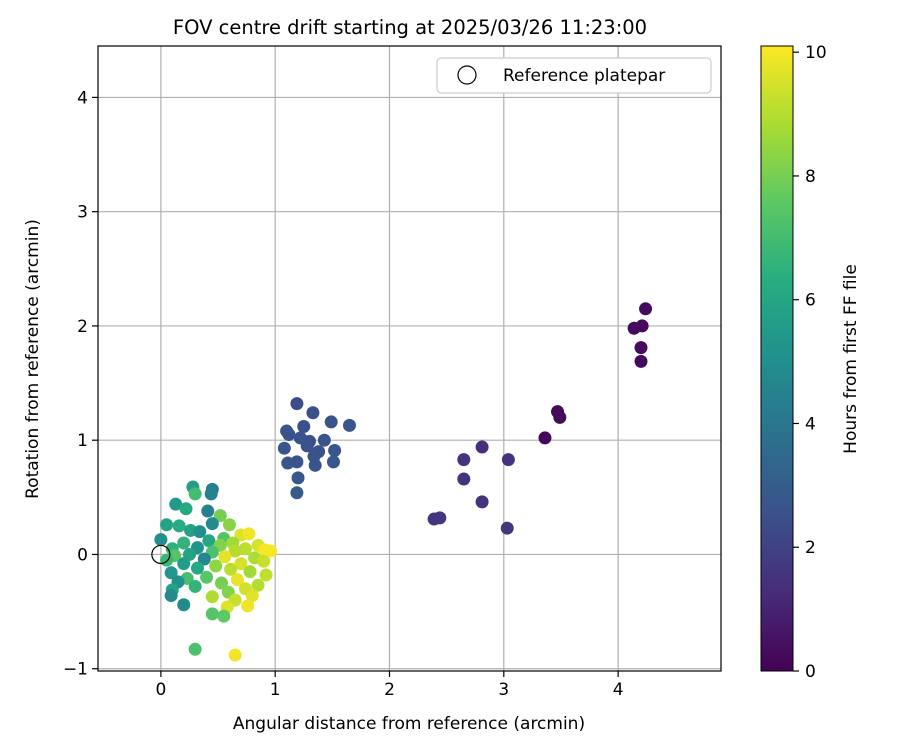  What do you see at coordinates (810, 177) in the screenshot?
I see `colorbar-tick-label: 8` at bounding box center [810, 177].